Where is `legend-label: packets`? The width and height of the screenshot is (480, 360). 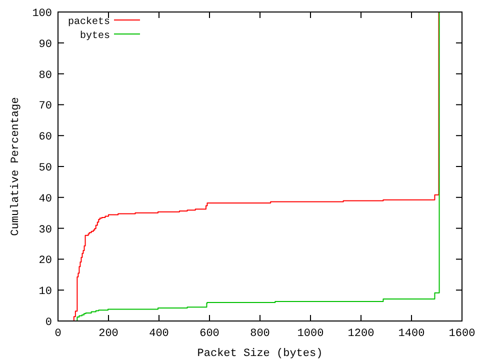 legend-label: packets is located at coordinates (89, 22).